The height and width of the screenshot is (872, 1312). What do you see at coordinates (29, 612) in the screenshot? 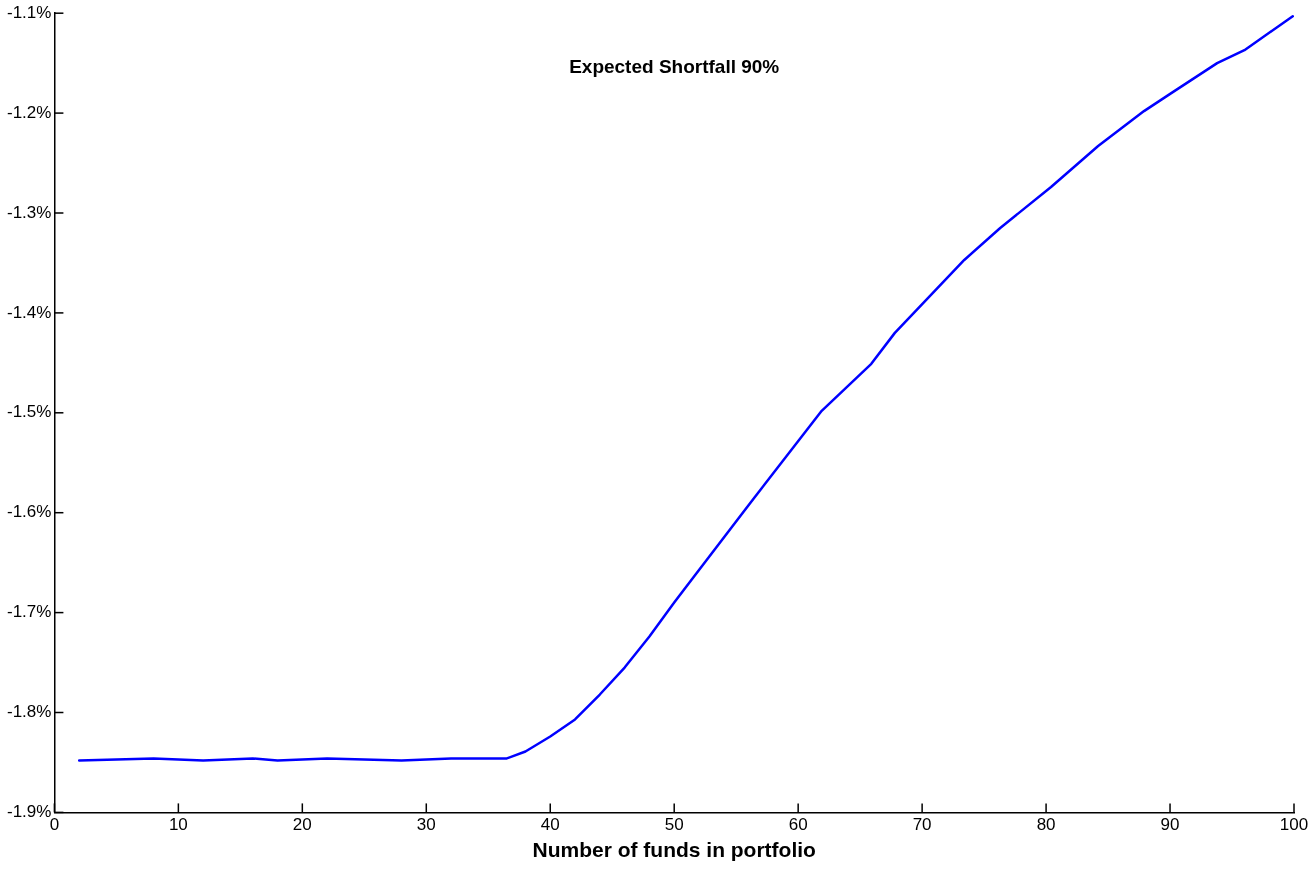
I see `y-tick-label: -1.7%` at bounding box center [29, 612].